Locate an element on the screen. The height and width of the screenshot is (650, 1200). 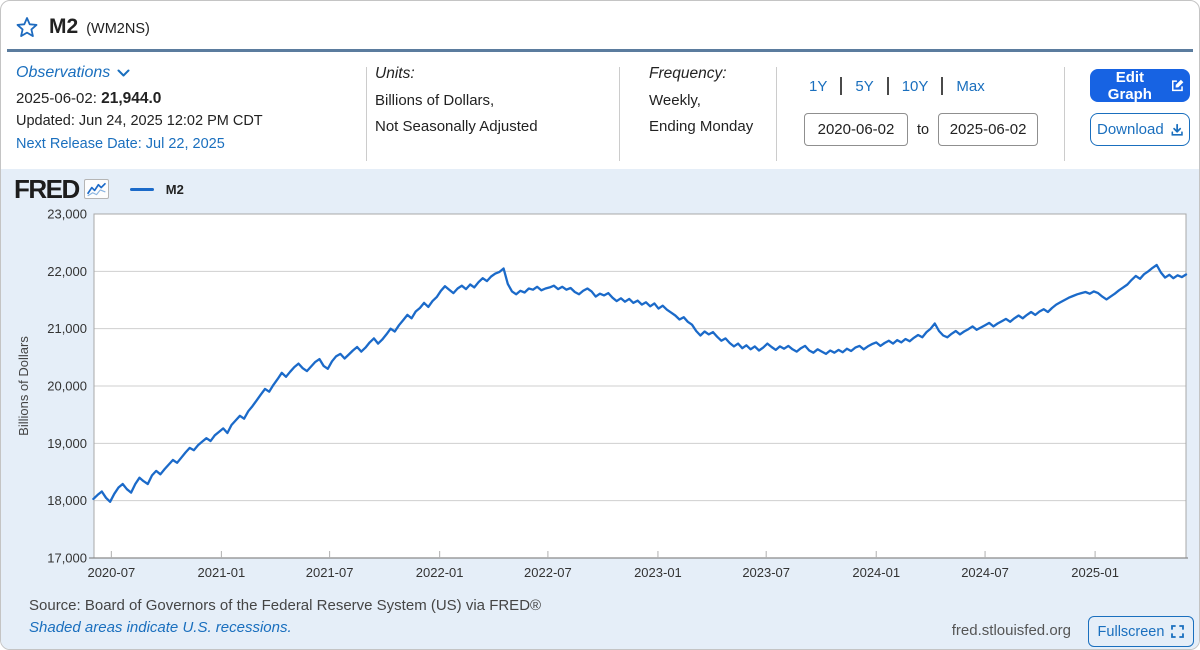
star-icon is located at coordinates (27, 27).